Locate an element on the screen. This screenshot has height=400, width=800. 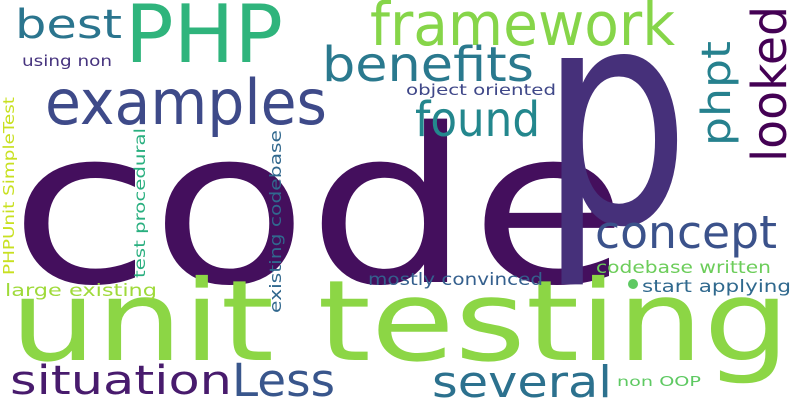
word-situation: situation is located at coordinates (121, 379).